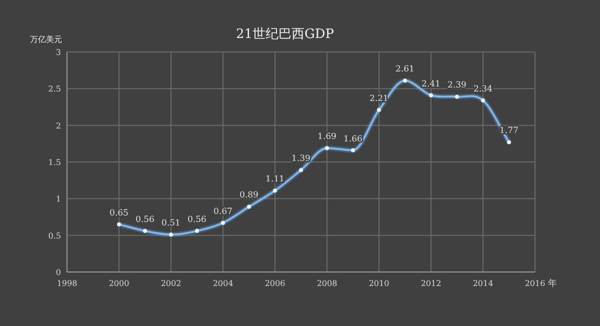  What do you see at coordinates (552, 283) in the screenshot?
I see `x-axis-title: 年` at bounding box center [552, 283].